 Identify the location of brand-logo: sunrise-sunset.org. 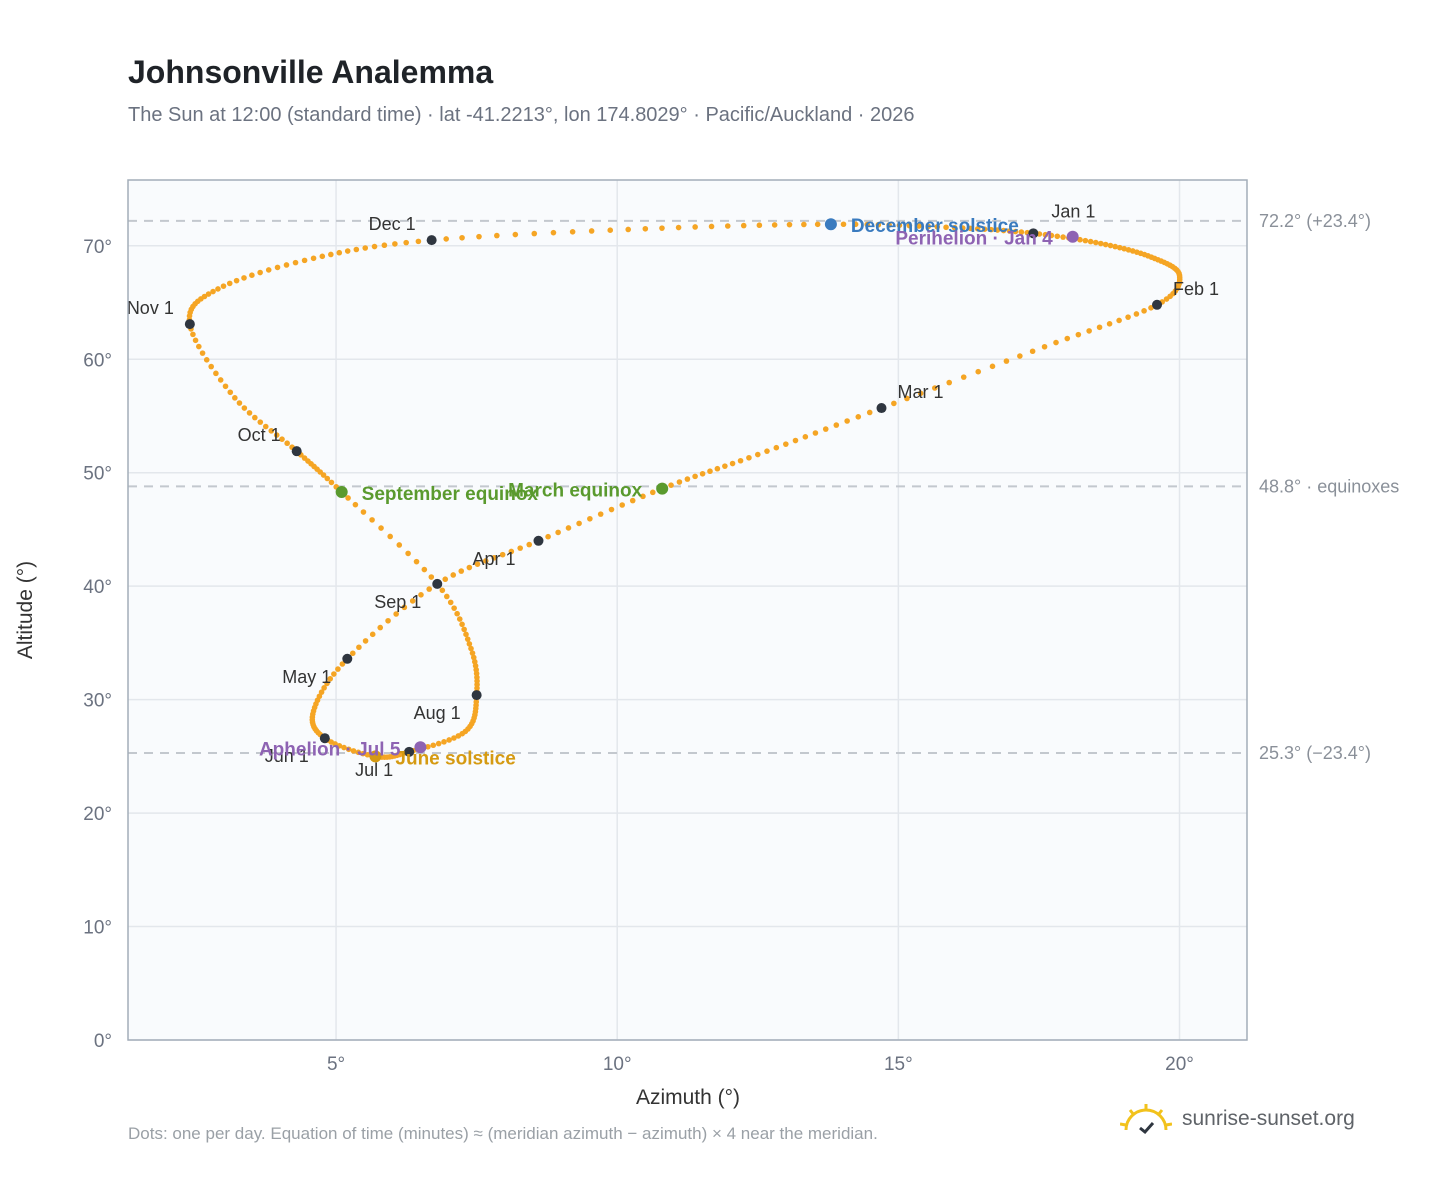
(1237, 1119).